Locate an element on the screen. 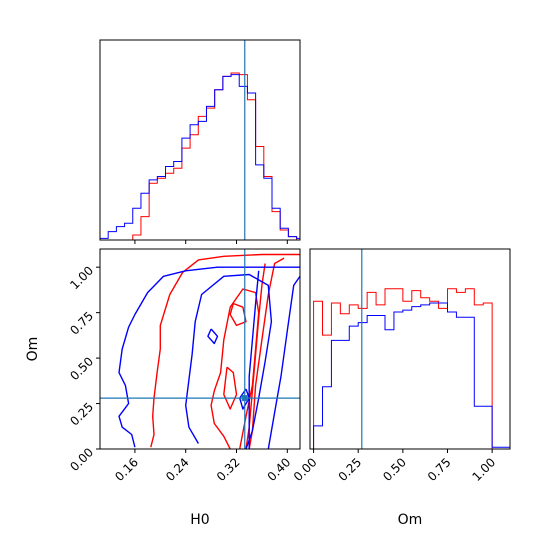 This screenshot has height=550, width=550. y-axis-label-om: Om is located at coordinates (33, 349).